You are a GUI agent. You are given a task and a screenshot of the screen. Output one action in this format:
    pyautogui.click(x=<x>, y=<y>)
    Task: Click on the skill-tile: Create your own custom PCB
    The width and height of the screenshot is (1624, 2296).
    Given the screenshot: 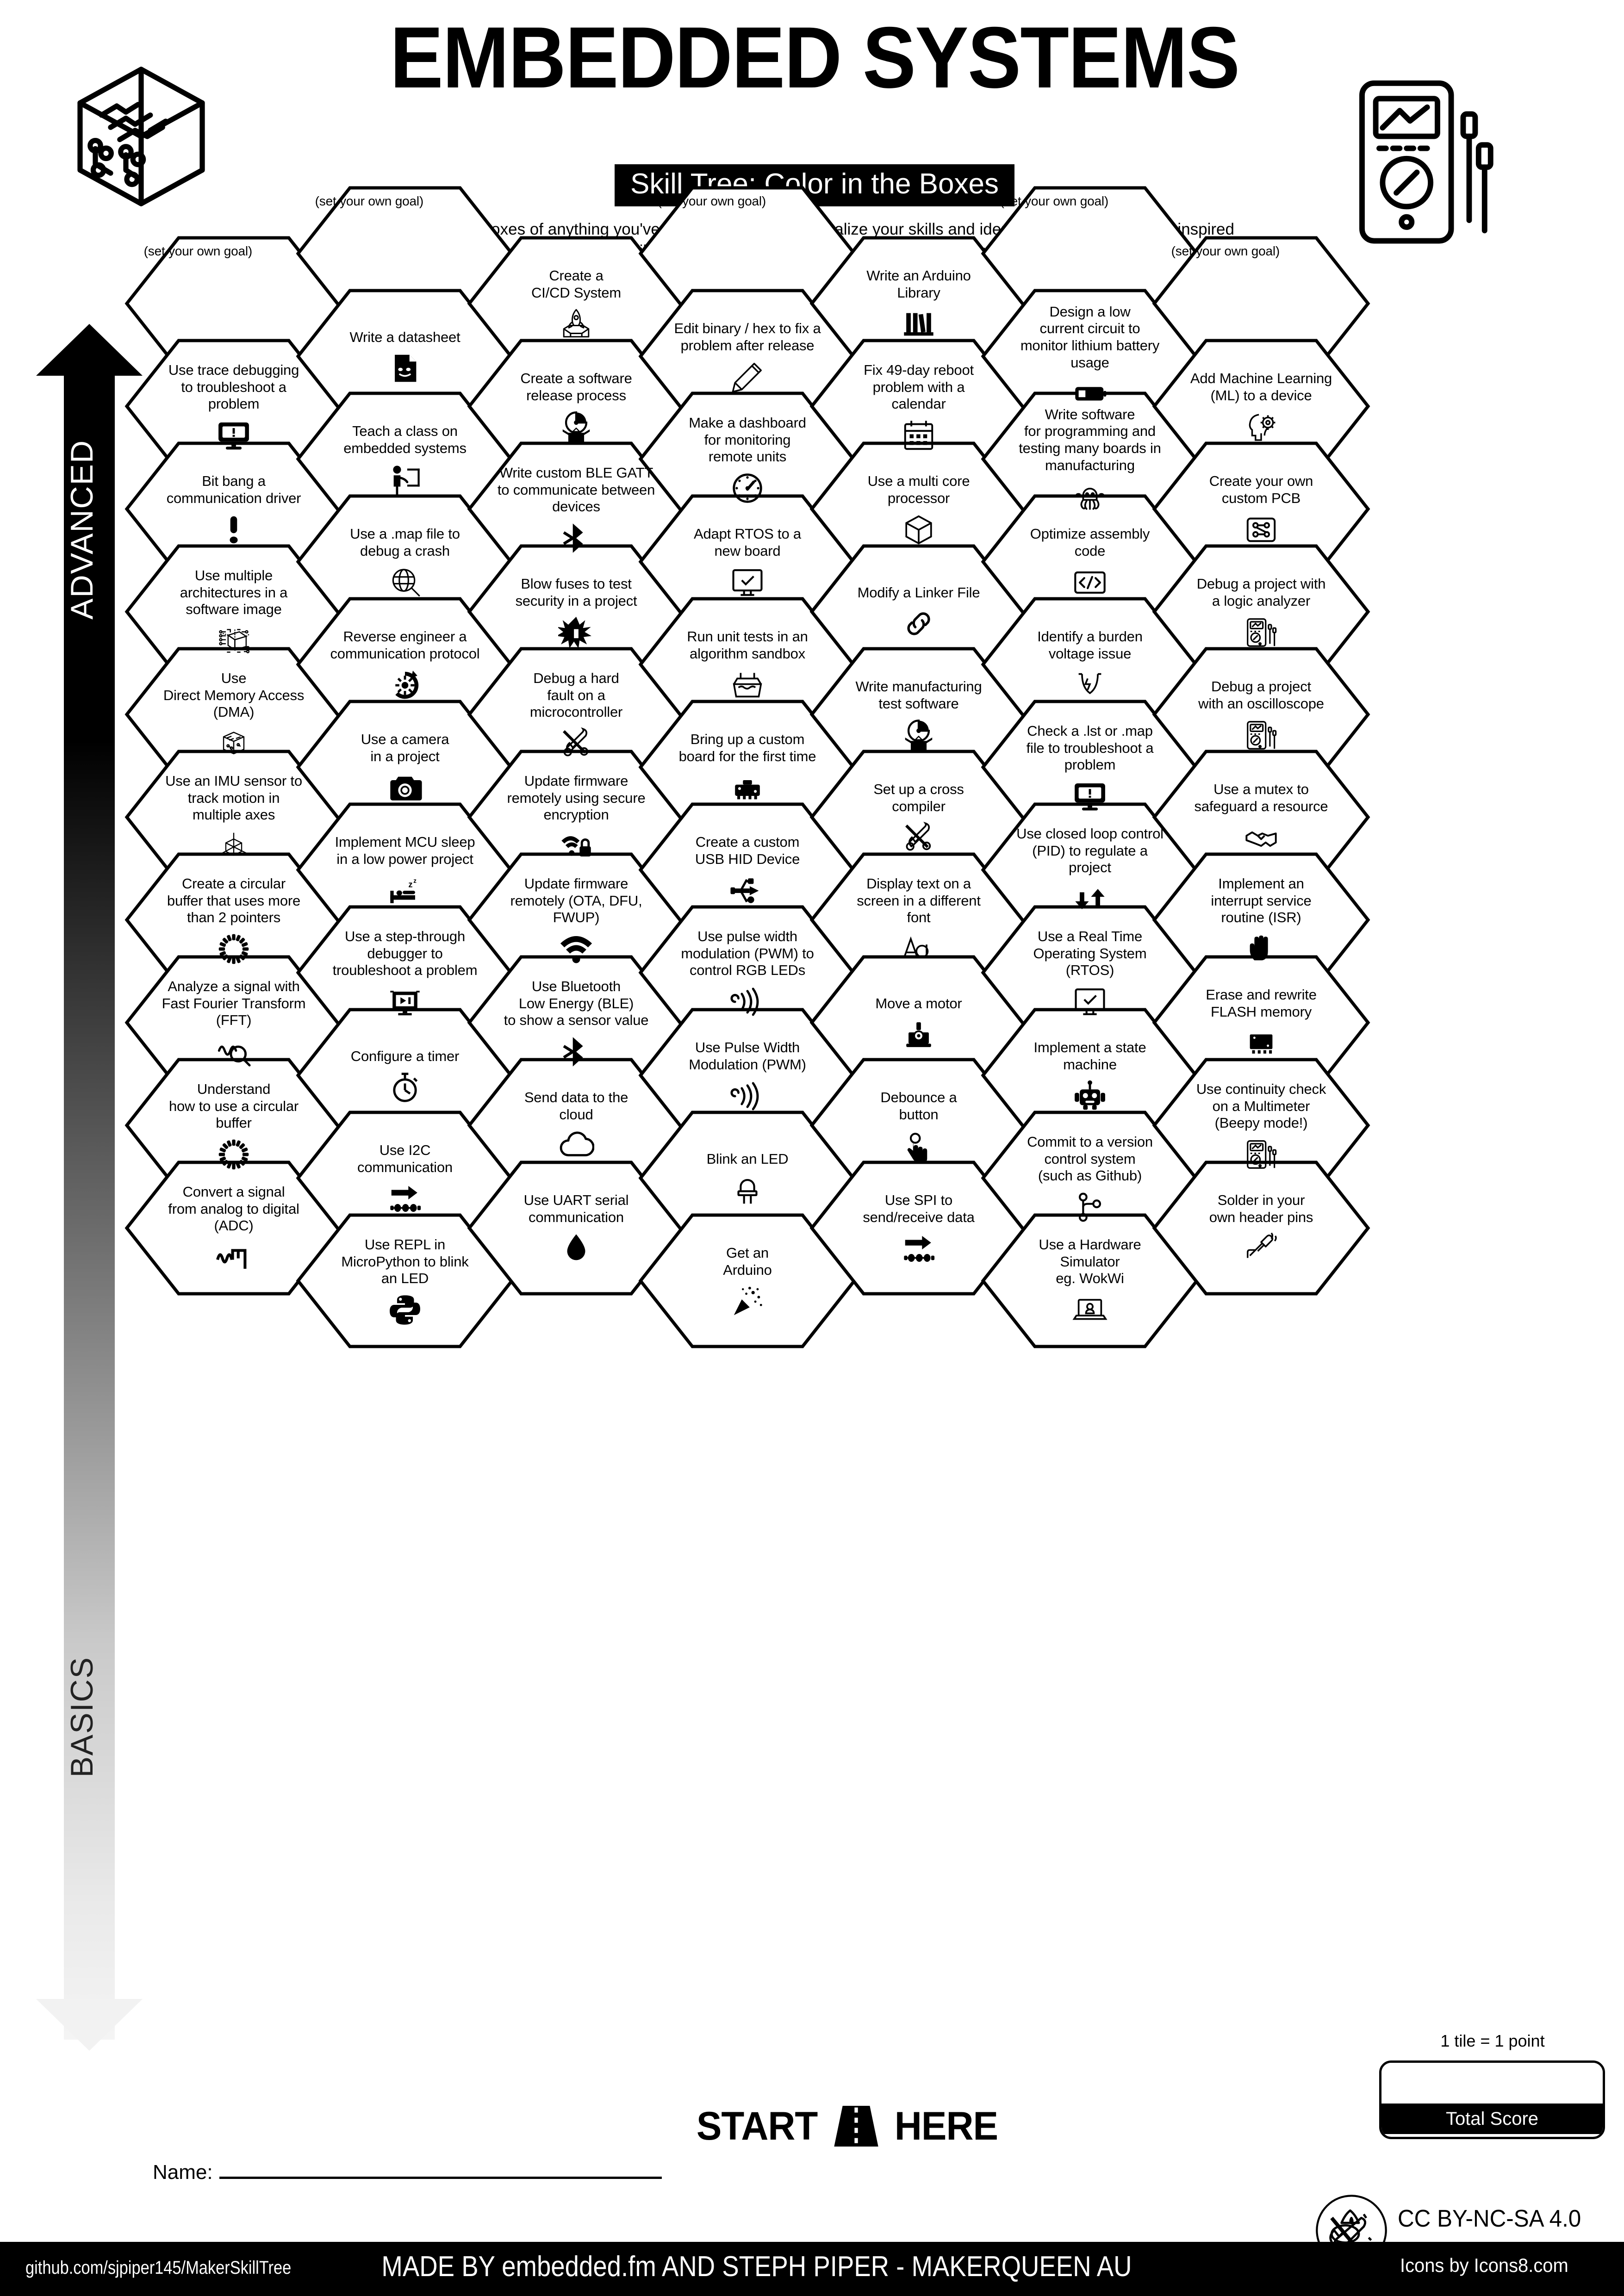 What is the action you would take?
    pyautogui.click(x=1261, y=509)
    